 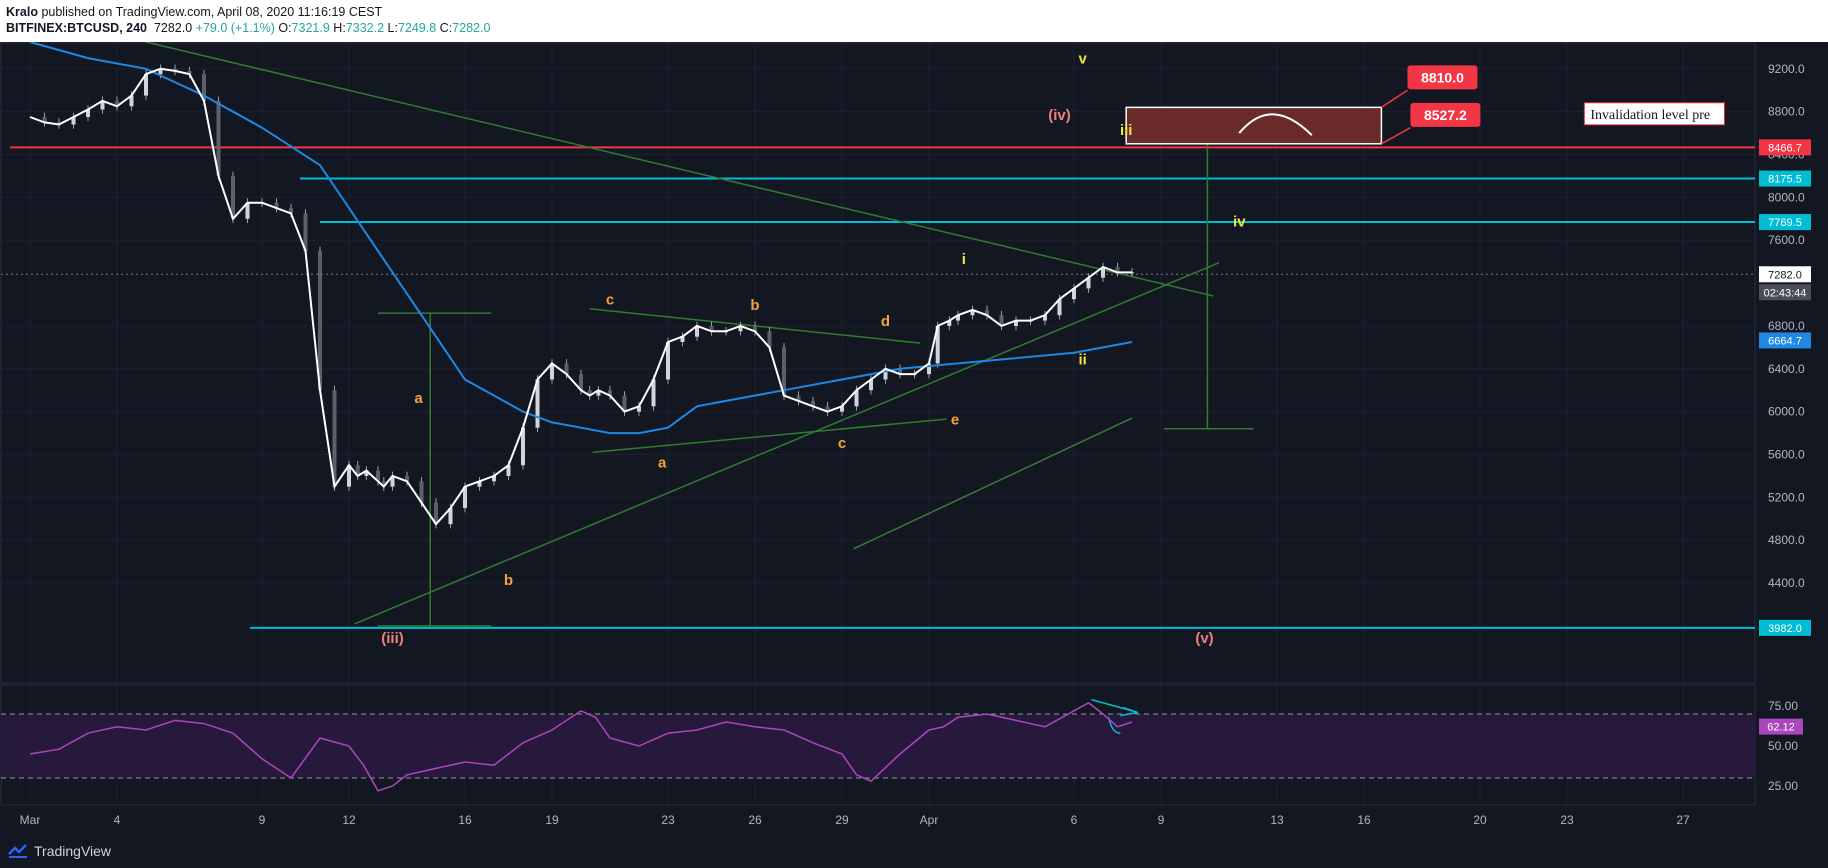 What do you see at coordinates (1126, 130) in the screenshot?
I see `wave-label-iii: iii` at bounding box center [1126, 130].